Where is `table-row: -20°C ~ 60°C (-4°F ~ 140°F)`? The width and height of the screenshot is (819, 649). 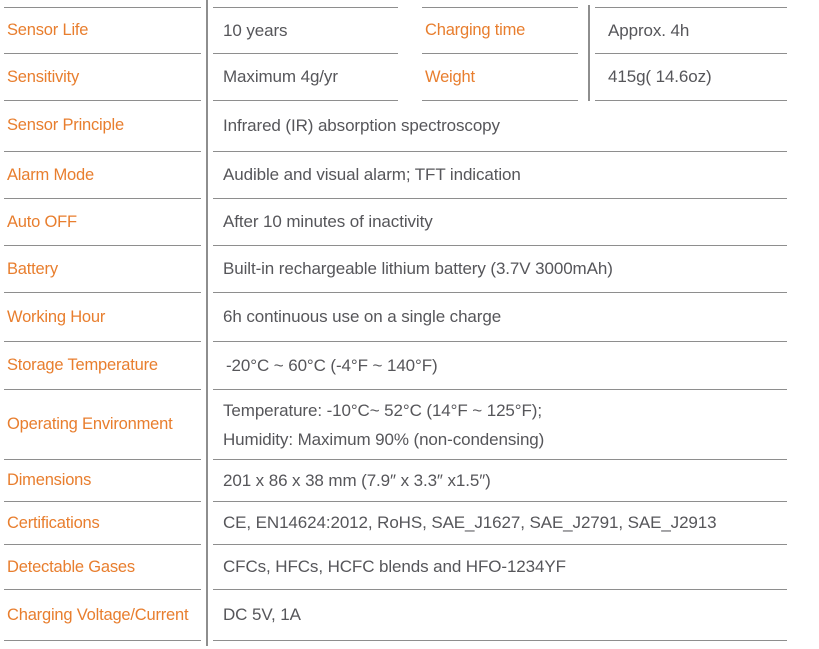
table-row: -20°C ~ 60°C (-4°F ~ 140°F) is located at coordinates (500, 366).